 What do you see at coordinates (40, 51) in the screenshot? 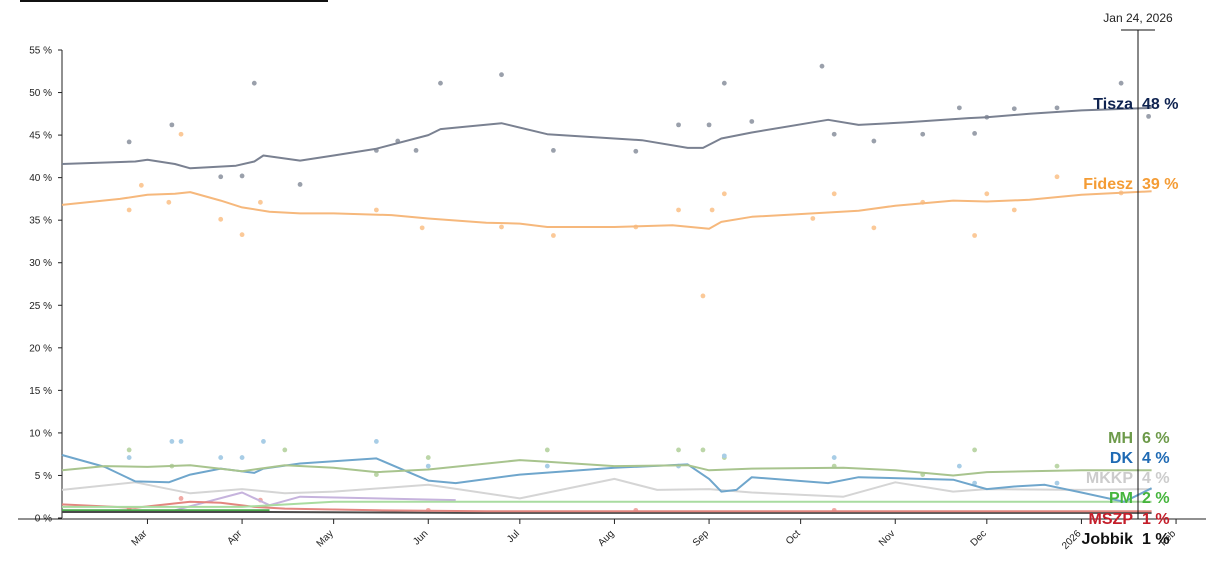
I see `y-tick-label: 55 %` at bounding box center [40, 51].